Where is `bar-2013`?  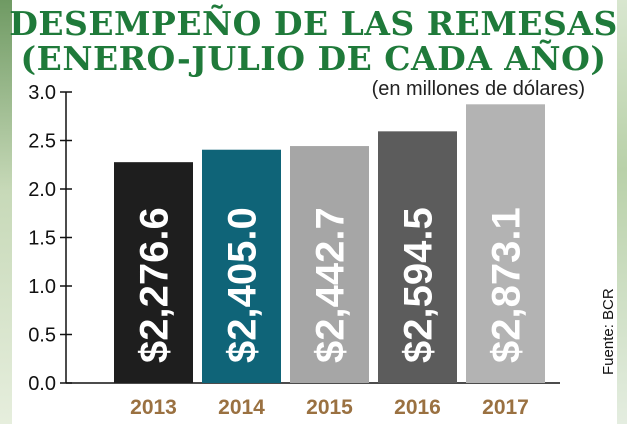
bar-2013 is located at coordinates (153, 272).